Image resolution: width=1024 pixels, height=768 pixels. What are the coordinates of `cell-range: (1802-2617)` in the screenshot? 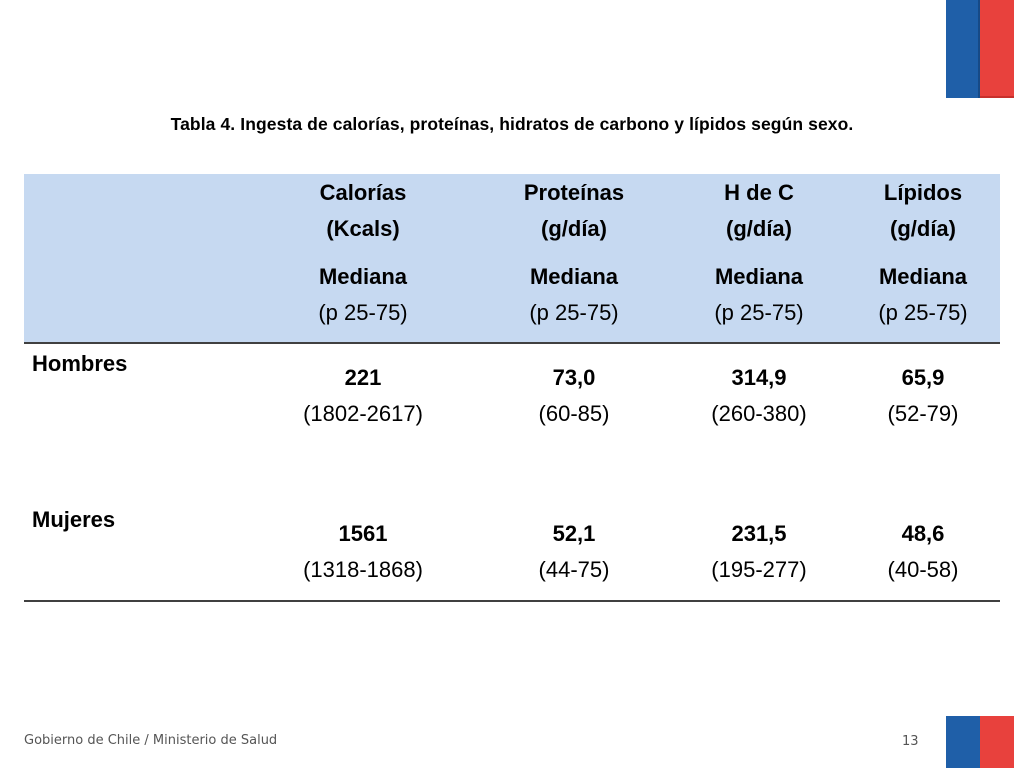 It's located at (363, 413).